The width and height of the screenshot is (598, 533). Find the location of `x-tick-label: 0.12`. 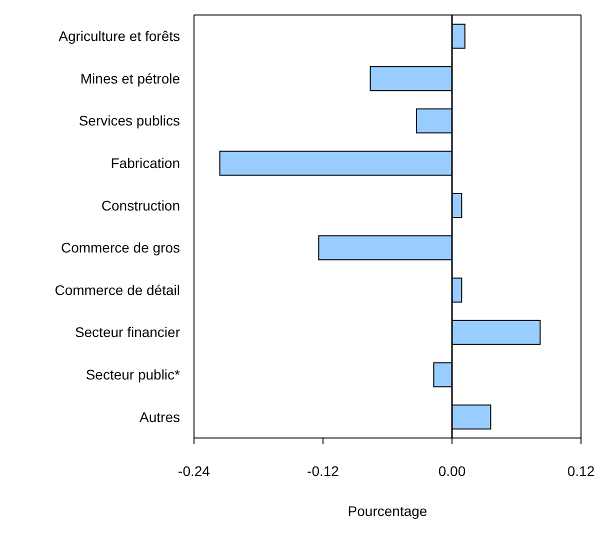

x-tick-label: 0.12 is located at coordinates (581, 470).